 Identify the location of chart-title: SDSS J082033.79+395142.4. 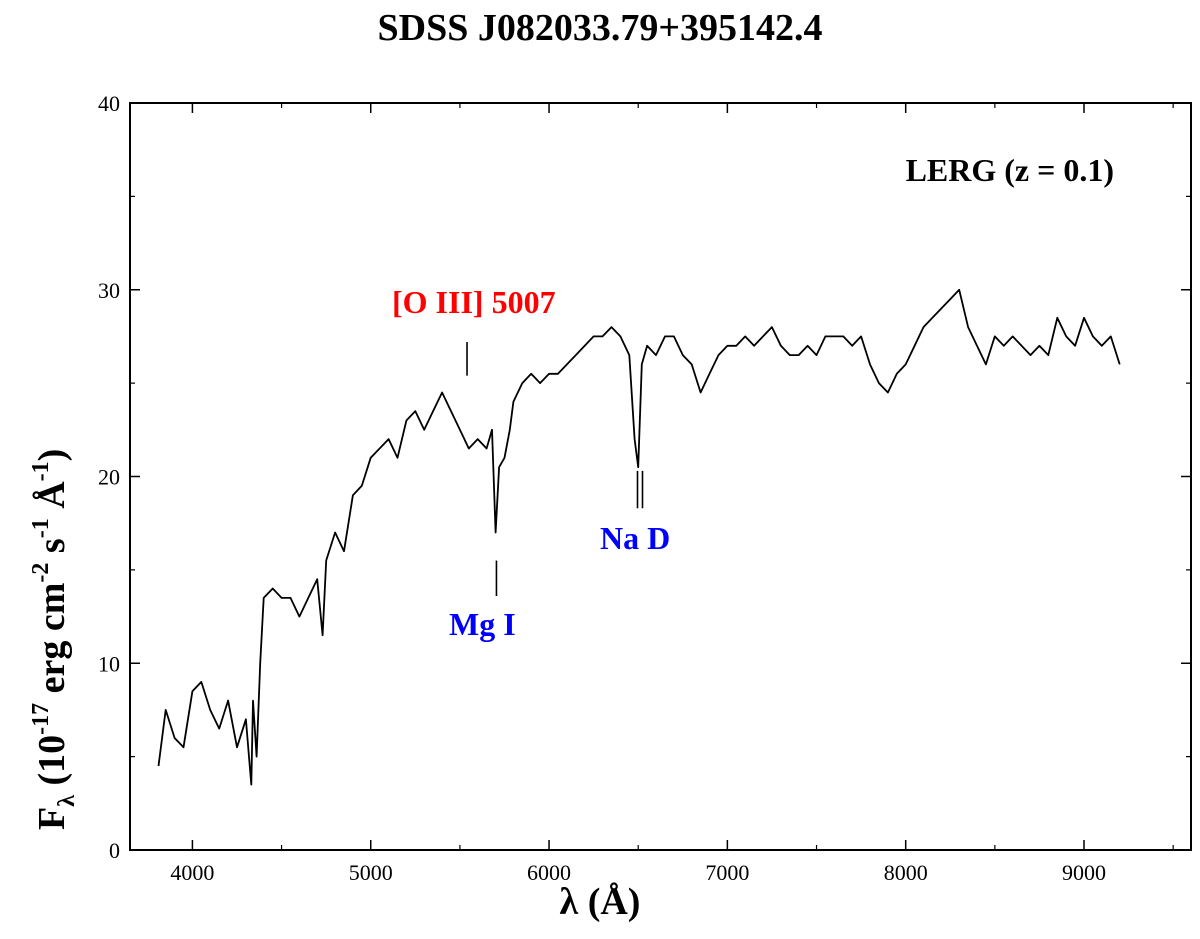
(600, 28).